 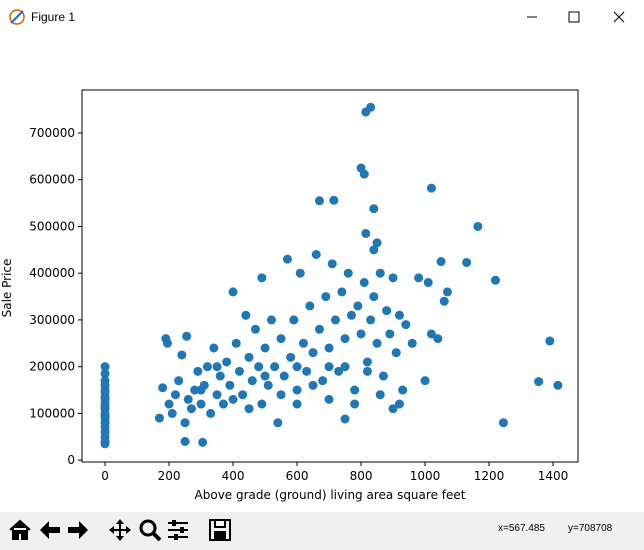 I want to click on configure-button, so click(x=178, y=530).